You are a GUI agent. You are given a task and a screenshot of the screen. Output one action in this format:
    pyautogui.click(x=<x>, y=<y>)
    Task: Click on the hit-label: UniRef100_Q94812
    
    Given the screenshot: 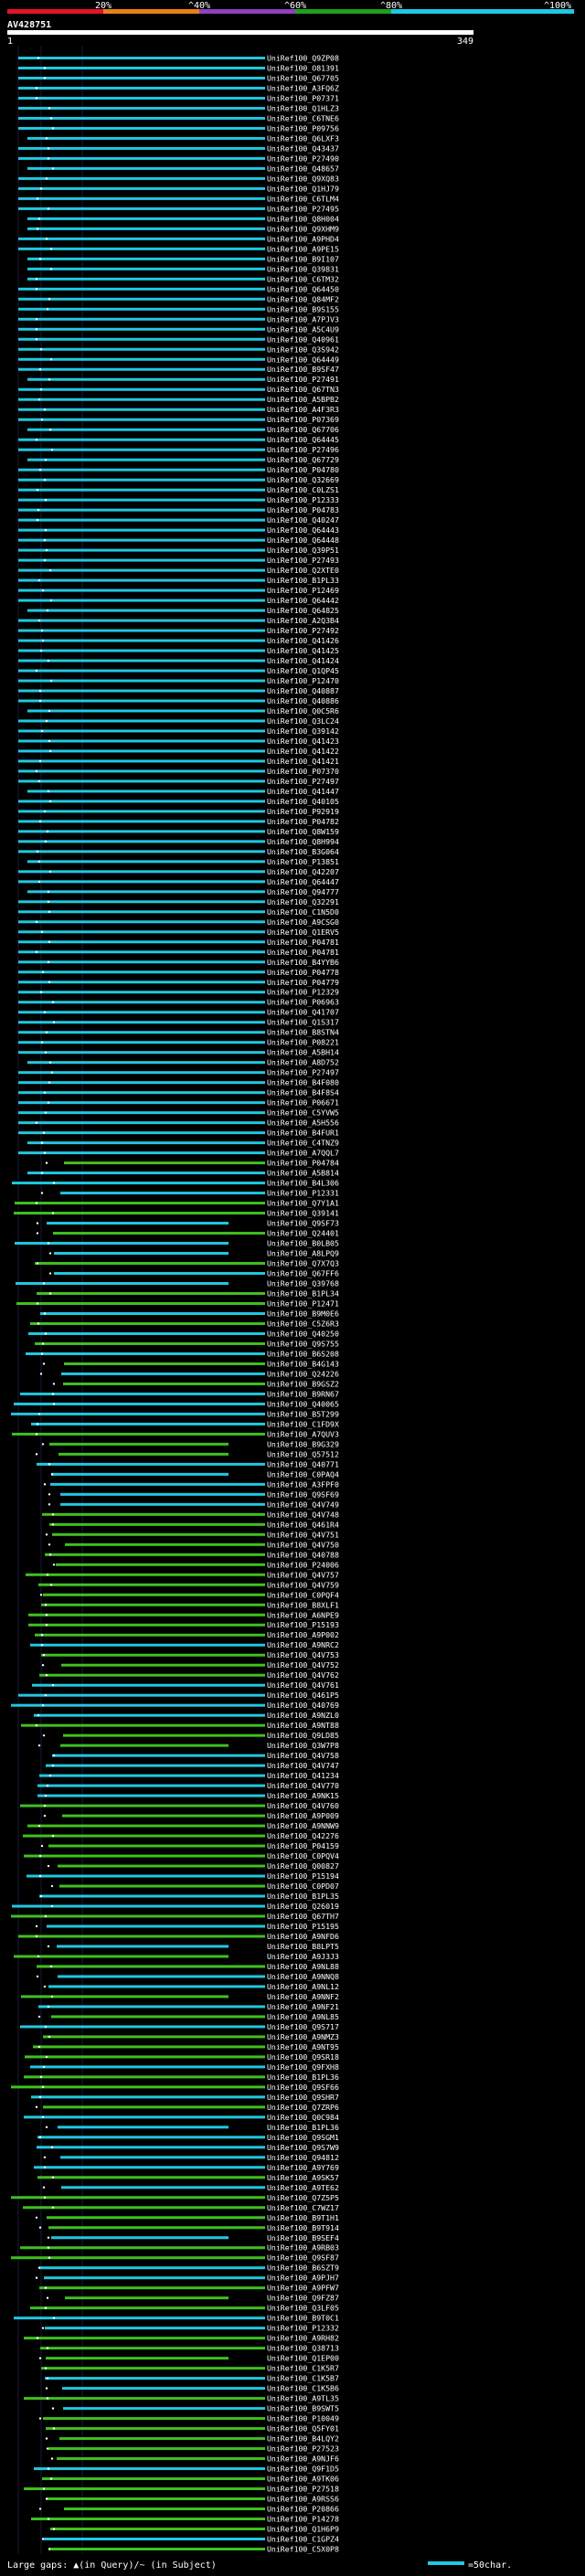 What is the action you would take?
    pyautogui.click(x=303, y=2157)
    